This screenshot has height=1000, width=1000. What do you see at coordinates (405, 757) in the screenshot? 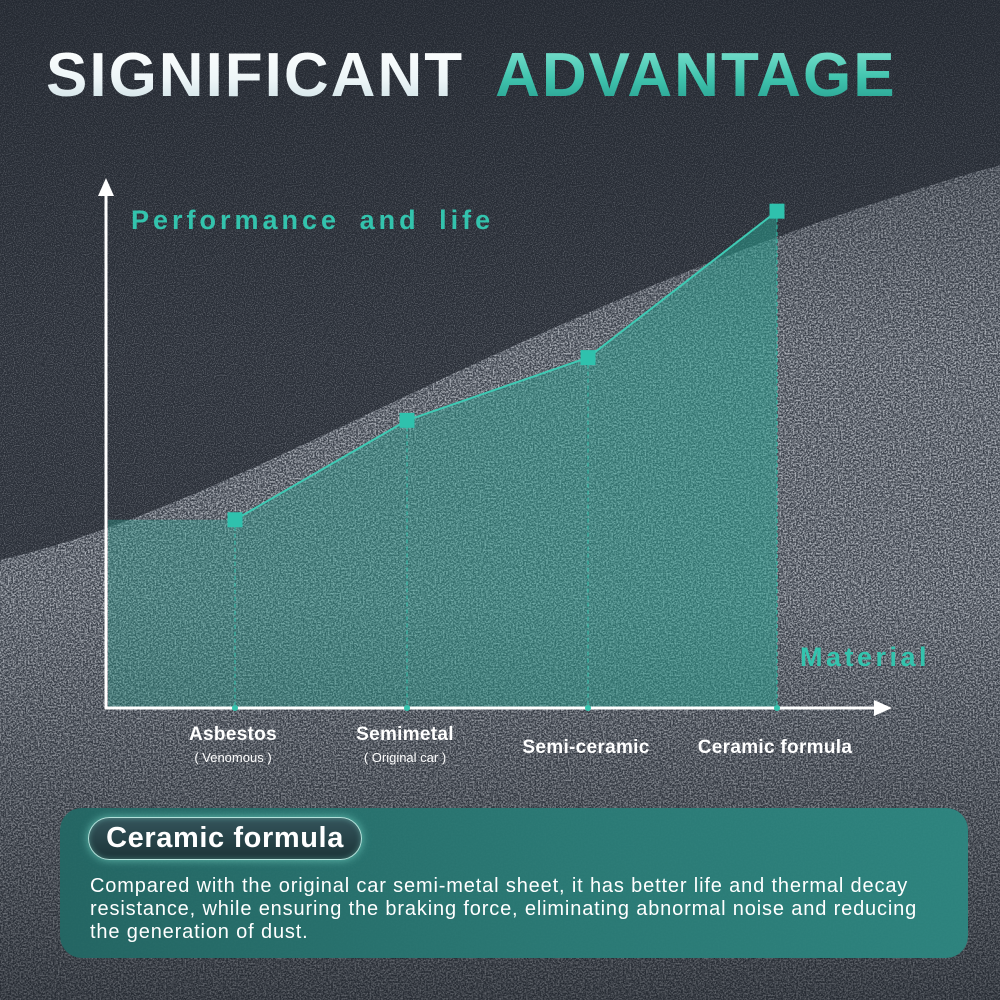
I see `x-tick-note: ( Original car )` at bounding box center [405, 757].